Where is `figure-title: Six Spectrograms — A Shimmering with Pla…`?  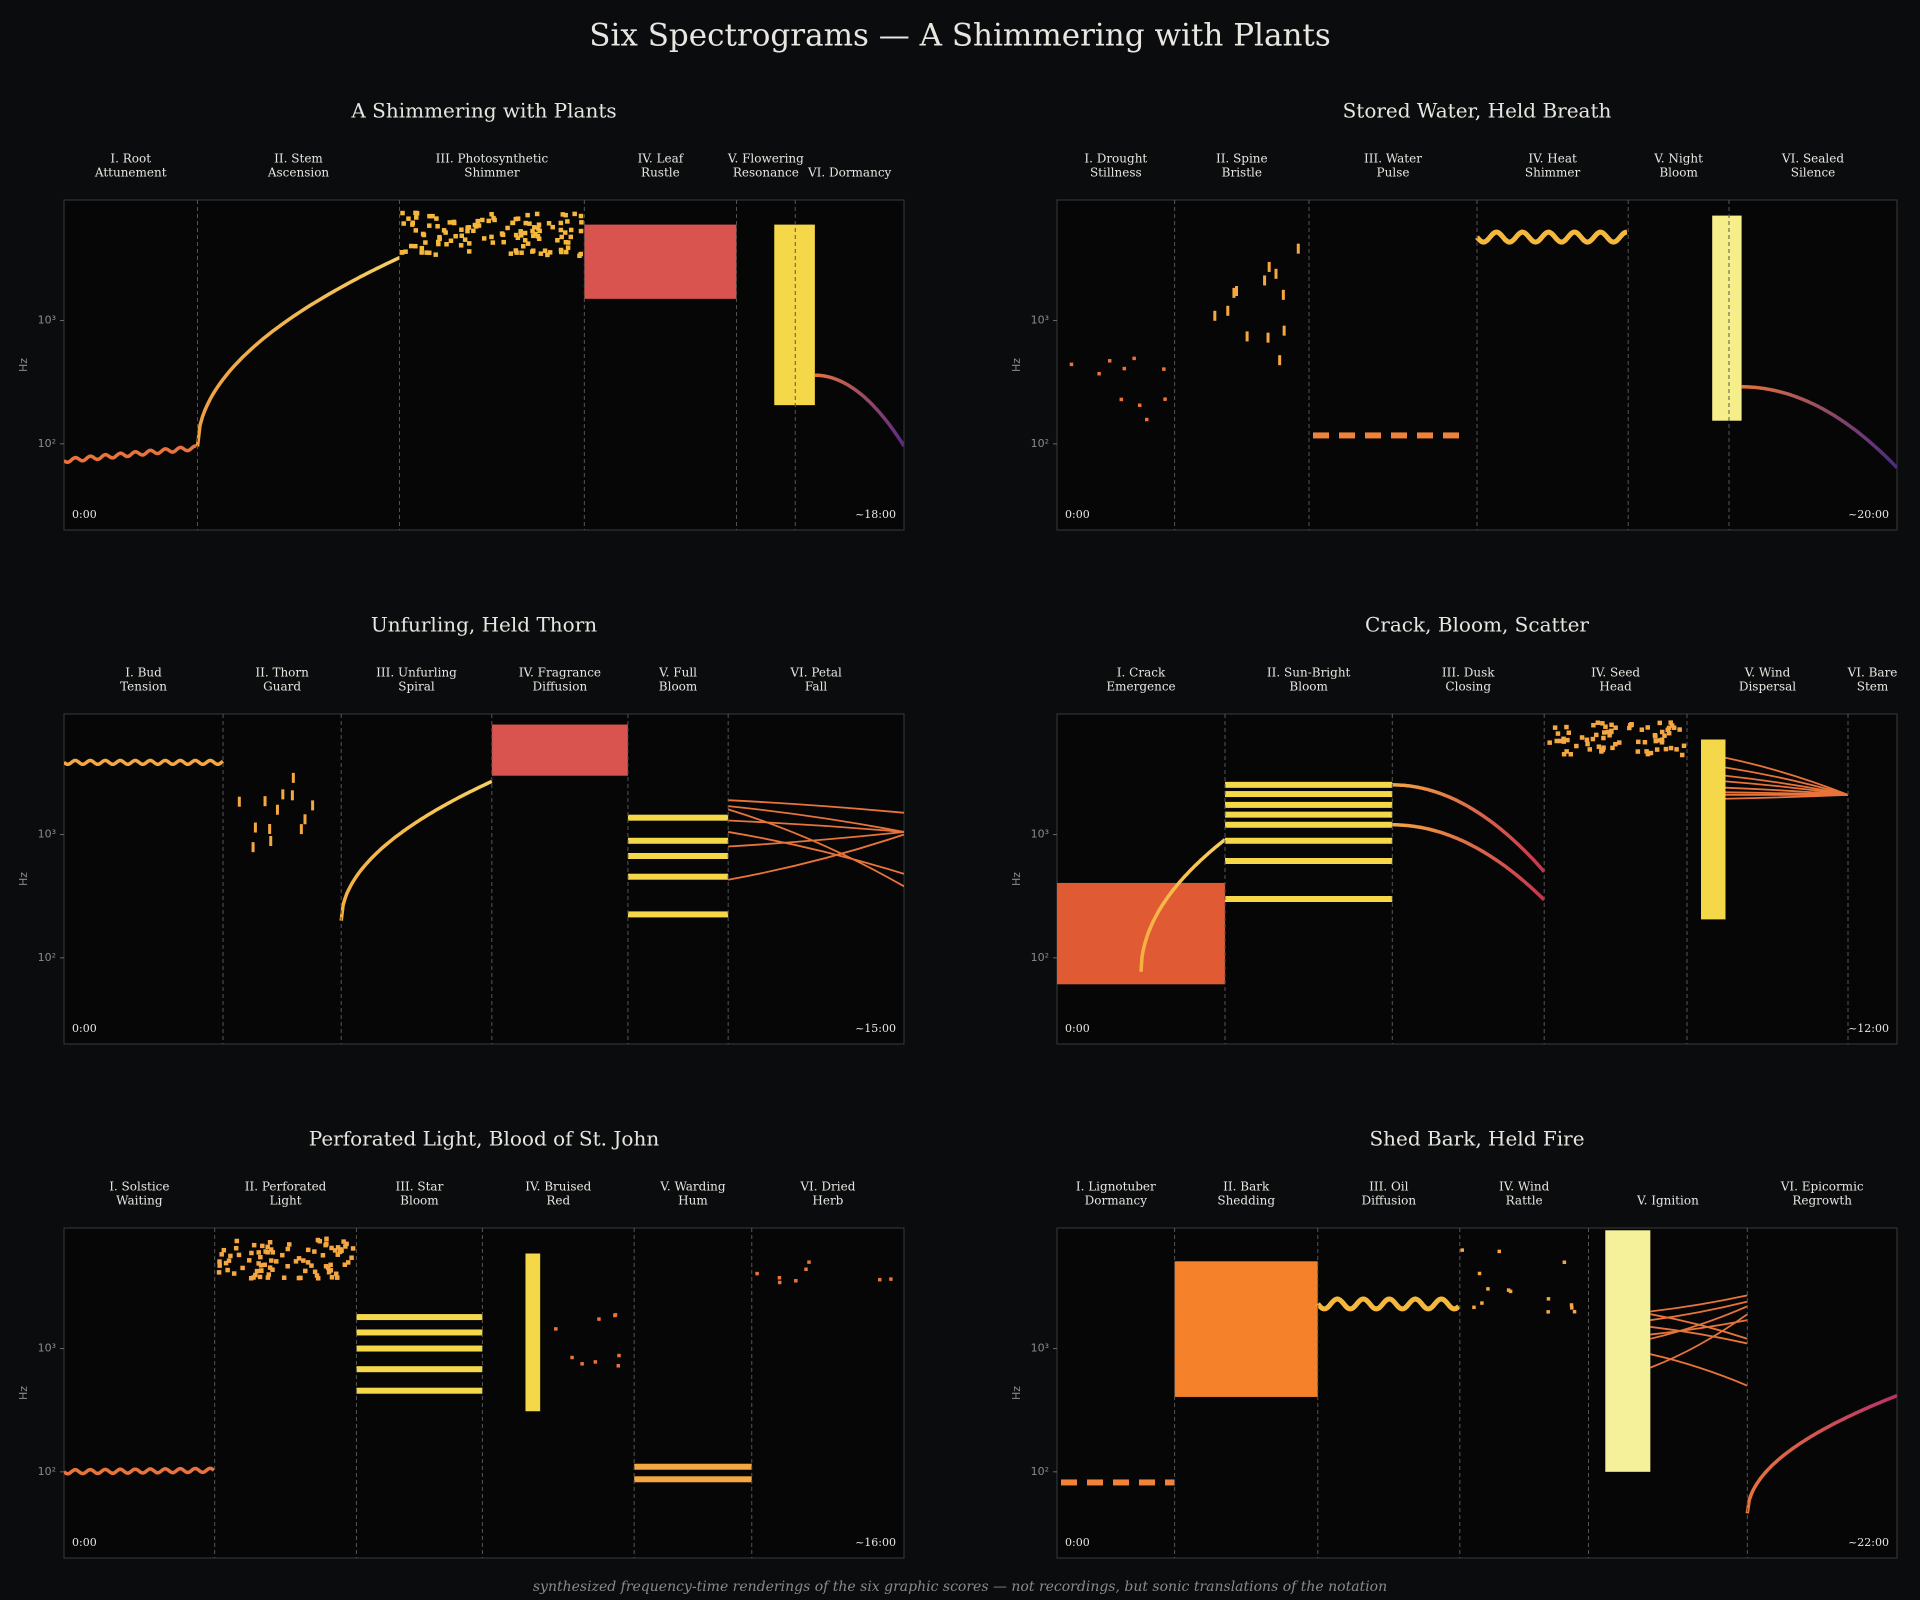
figure-title: Six Spectrograms — A Shimmering with Pla… is located at coordinates (960, 36).